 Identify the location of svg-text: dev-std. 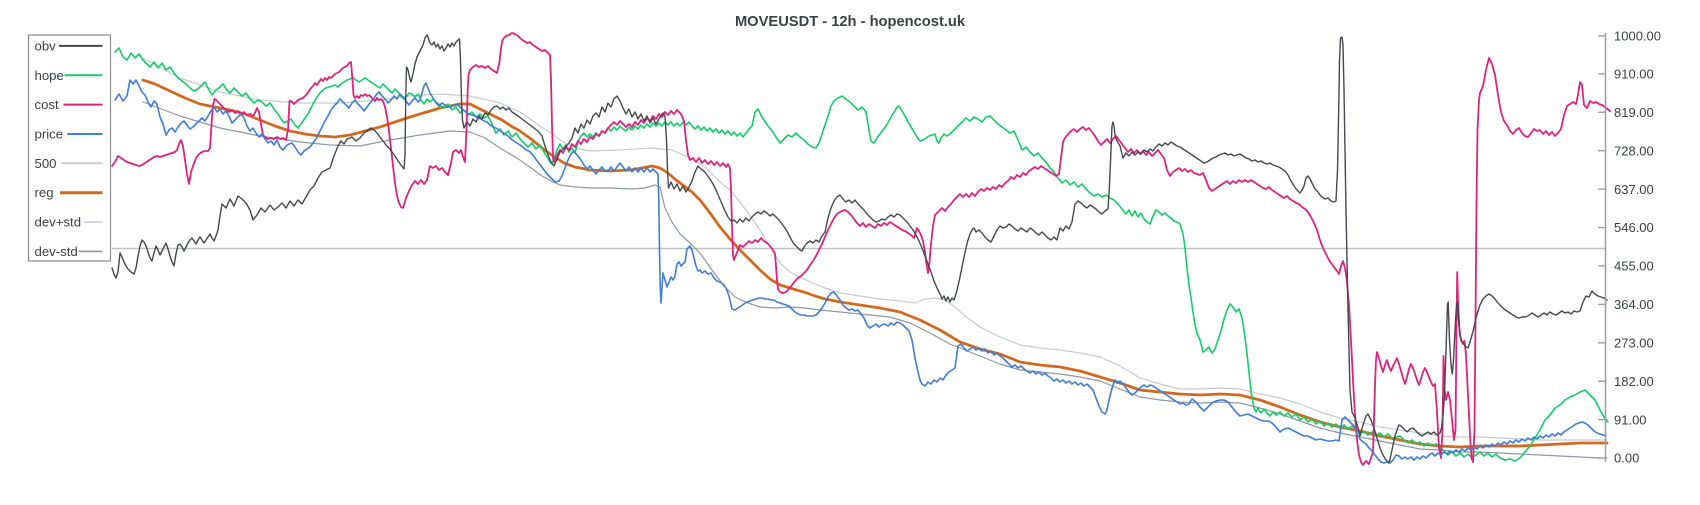
(56, 251).